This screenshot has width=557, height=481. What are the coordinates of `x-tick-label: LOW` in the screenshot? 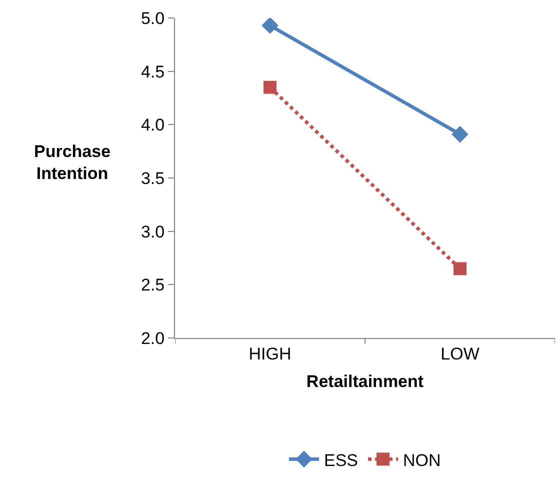 It's located at (460, 354).